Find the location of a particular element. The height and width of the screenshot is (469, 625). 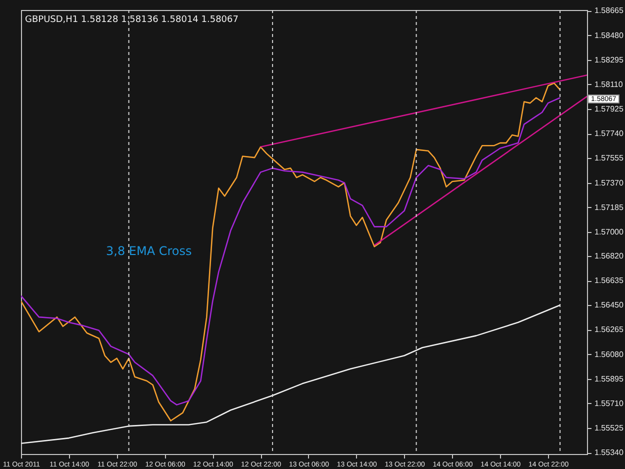

y-tick-label: 1.56080 is located at coordinates (609, 354).